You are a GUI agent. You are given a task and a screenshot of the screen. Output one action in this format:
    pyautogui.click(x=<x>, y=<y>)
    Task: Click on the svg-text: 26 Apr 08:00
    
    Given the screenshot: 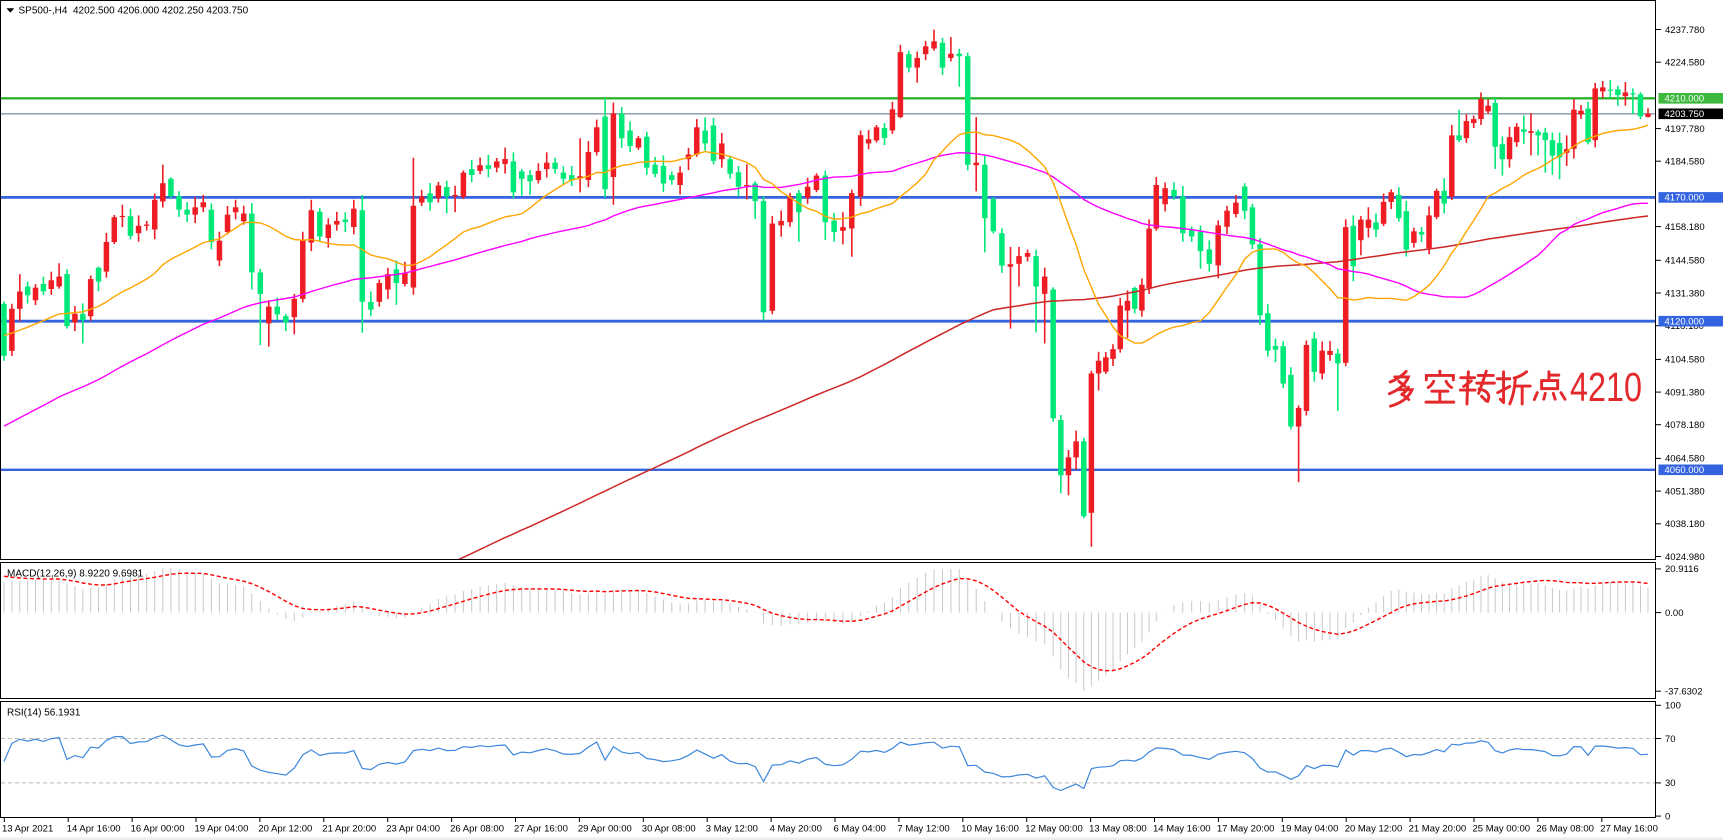 What is the action you would take?
    pyautogui.click(x=477, y=829)
    